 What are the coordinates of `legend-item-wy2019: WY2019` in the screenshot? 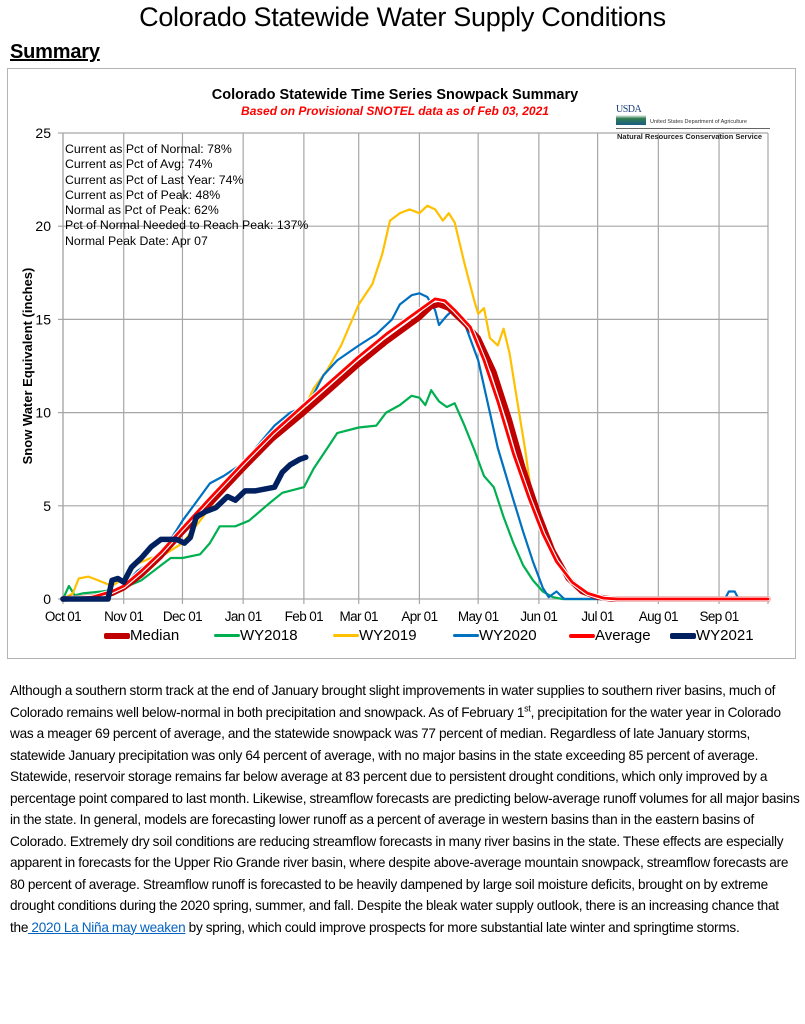 It's located at (375, 635).